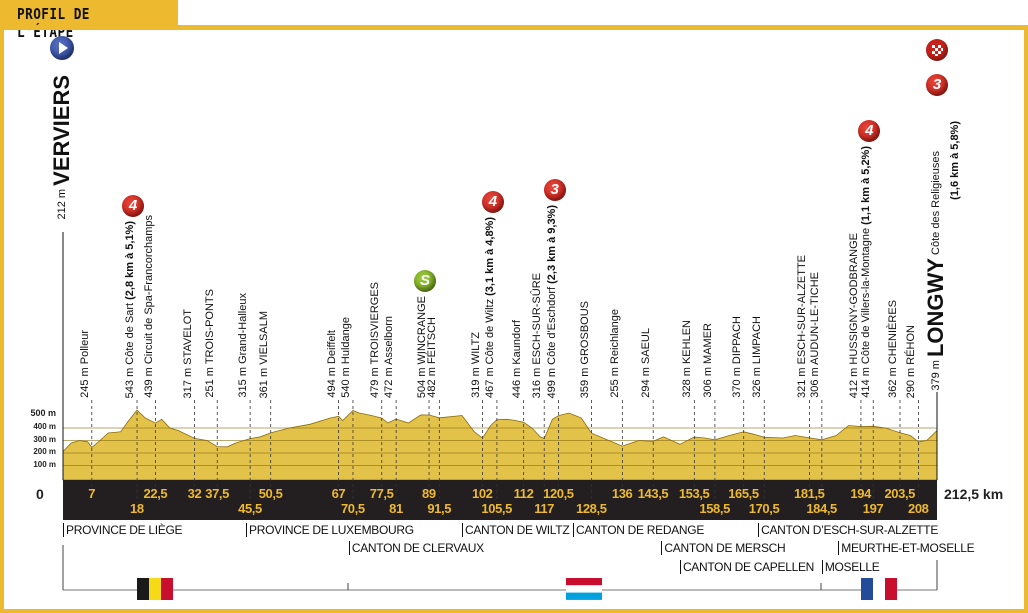  What do you see at coordinates (906, 548) in the screenshot?
I see `region-label: MEURTHE-ET-MOSELLE` at bounding box center [906, 548].